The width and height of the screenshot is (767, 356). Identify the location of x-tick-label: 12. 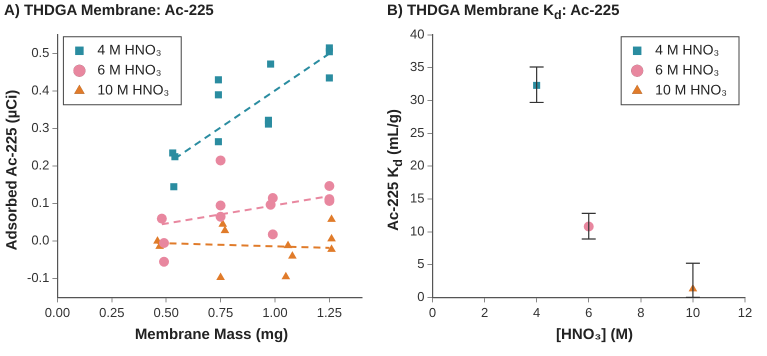
(745, 312).